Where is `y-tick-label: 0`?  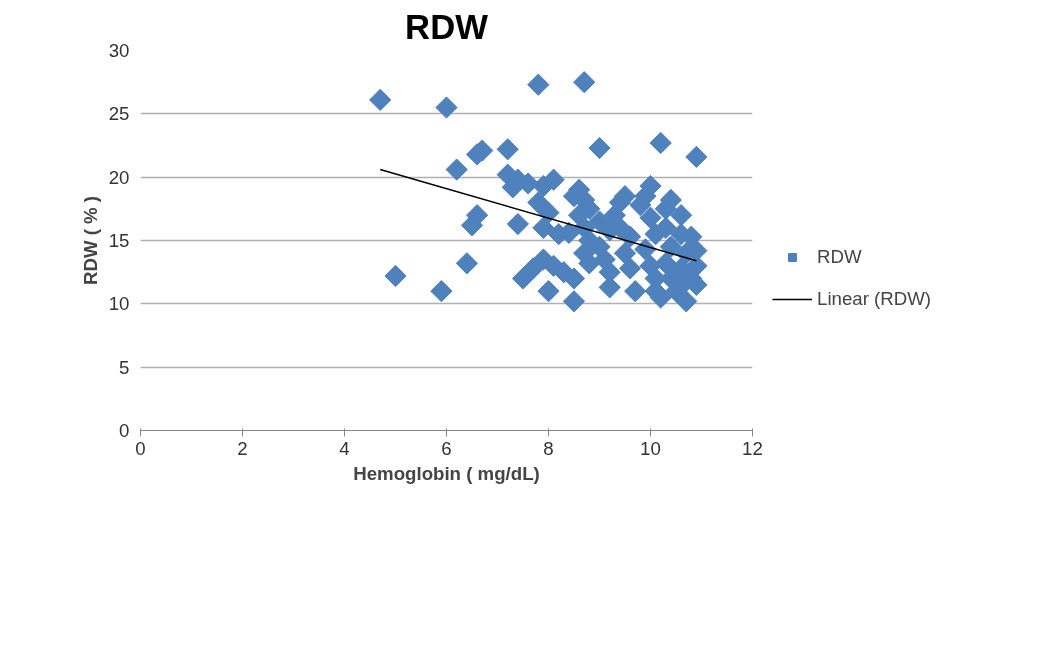
y-tick-label: 0 is located at coordinates (124, 430).